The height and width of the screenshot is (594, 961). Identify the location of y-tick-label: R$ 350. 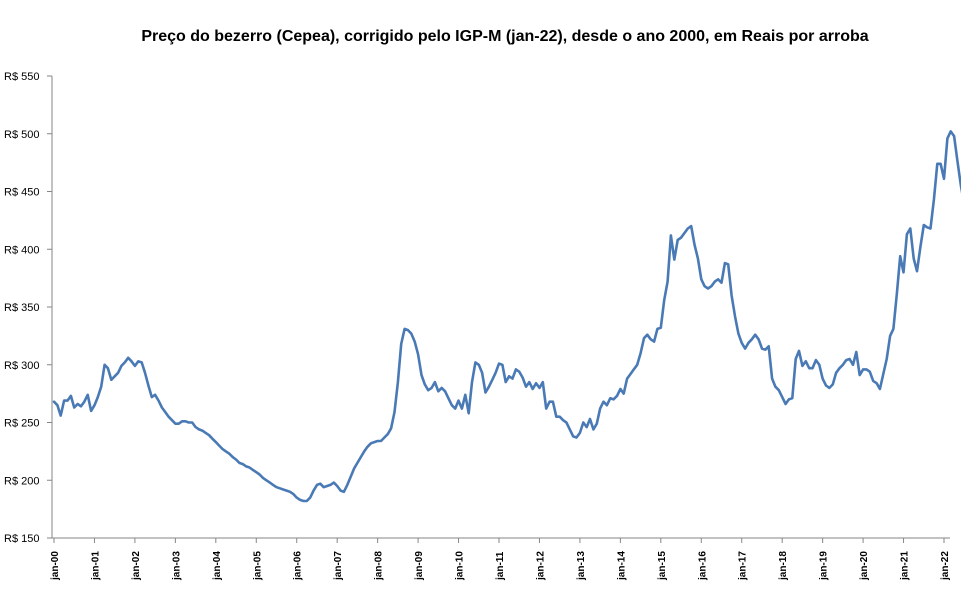
(21, 308).